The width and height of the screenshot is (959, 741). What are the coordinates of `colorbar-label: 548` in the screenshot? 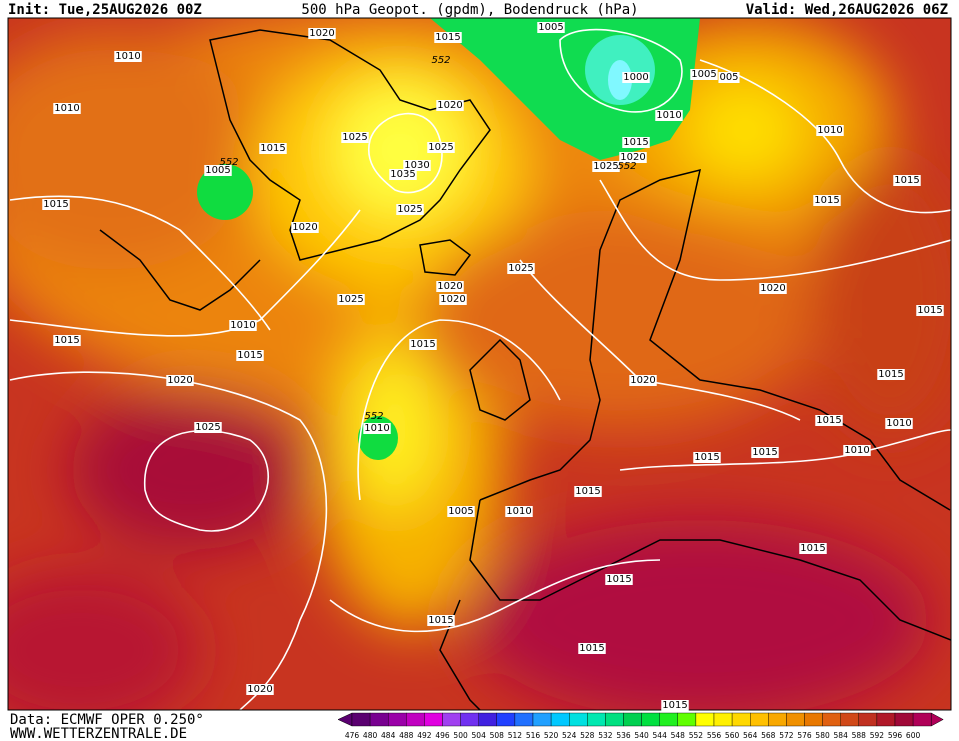 It's located at (678, 735).